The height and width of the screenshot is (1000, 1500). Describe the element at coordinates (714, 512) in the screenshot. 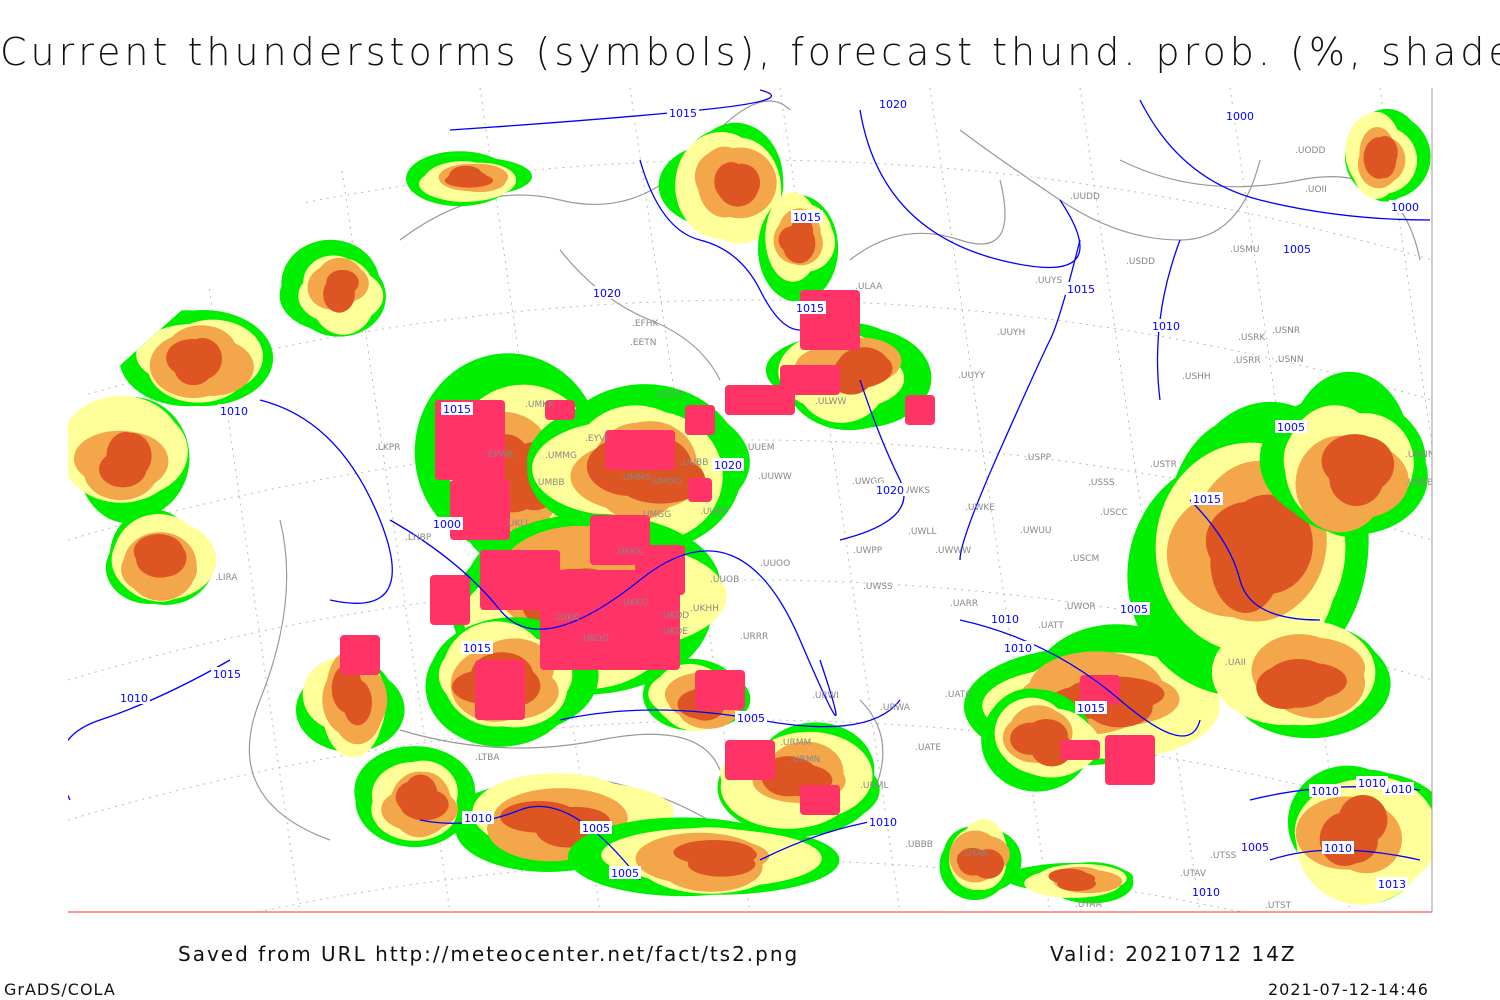

I see `station-label: .UUBP` at that location.